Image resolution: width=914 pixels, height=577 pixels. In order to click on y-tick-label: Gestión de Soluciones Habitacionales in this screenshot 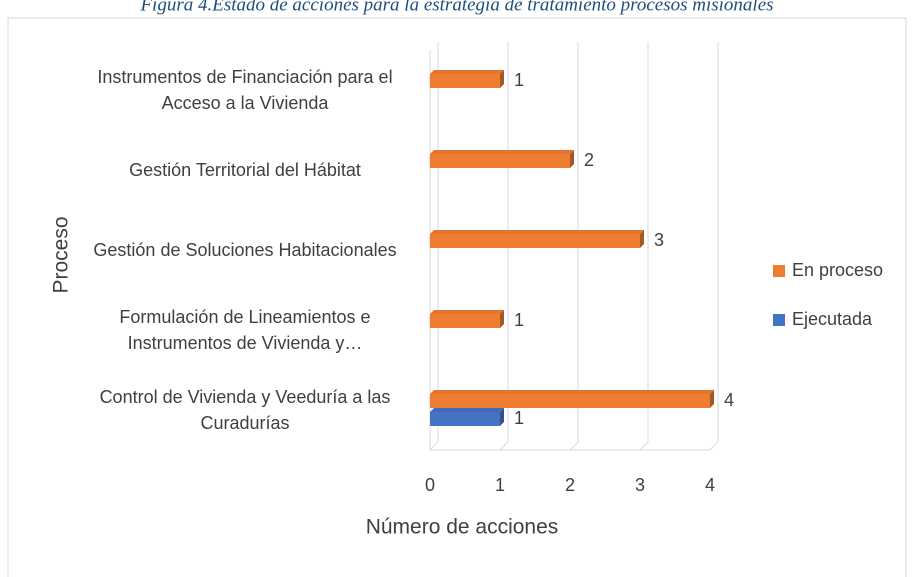, I will do `click(245, 250)`.